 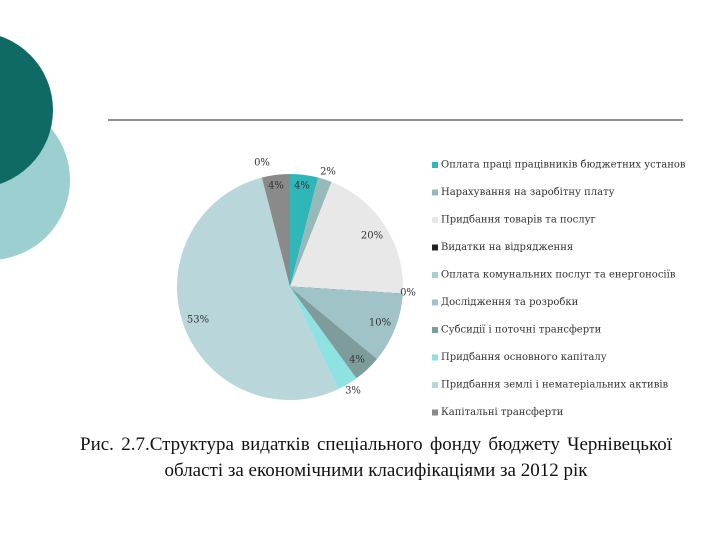 I want to click on legend-label: Субсидії і поточні трансферти, so click(x=521, y=330).